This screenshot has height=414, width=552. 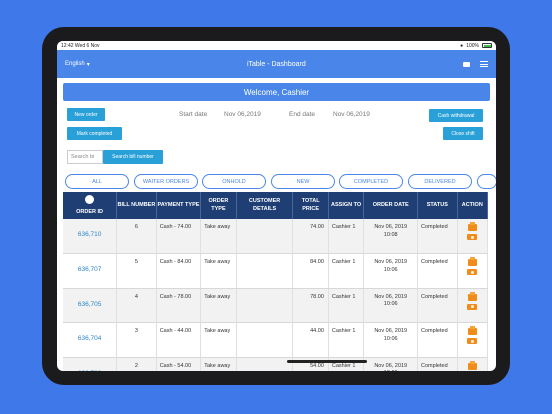 I want to click on header-assign-to: ASSIGN TO, so click(x=346, y=205).